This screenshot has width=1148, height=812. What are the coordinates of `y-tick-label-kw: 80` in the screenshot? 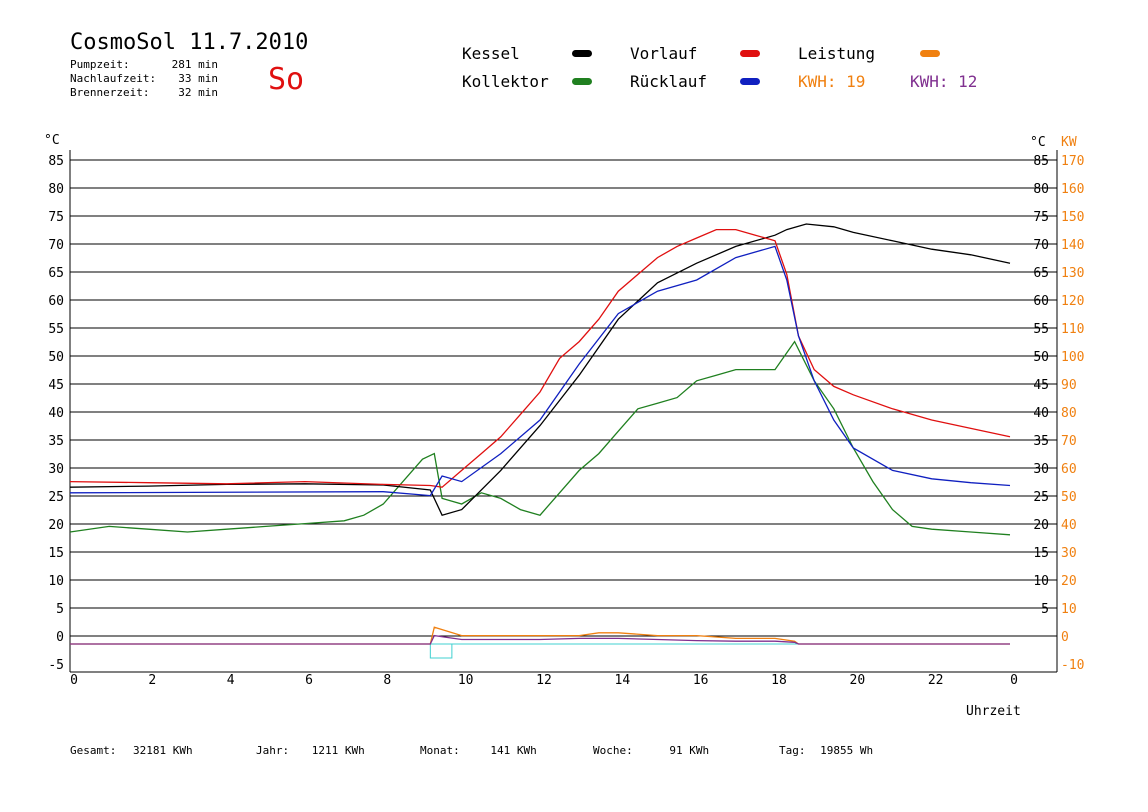 It's located at (1069, 413).